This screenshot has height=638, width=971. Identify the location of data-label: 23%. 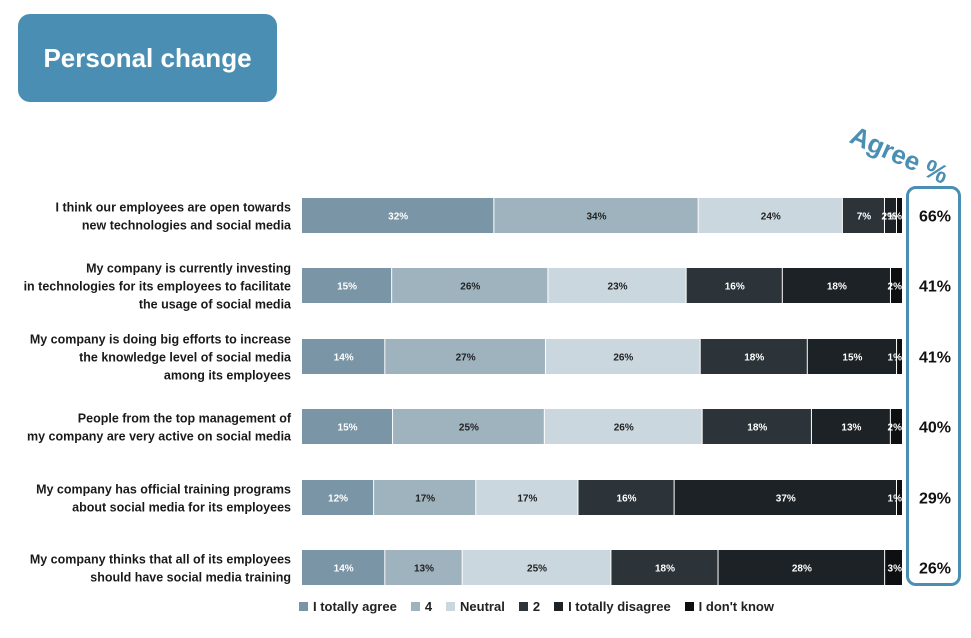
(618, 287).